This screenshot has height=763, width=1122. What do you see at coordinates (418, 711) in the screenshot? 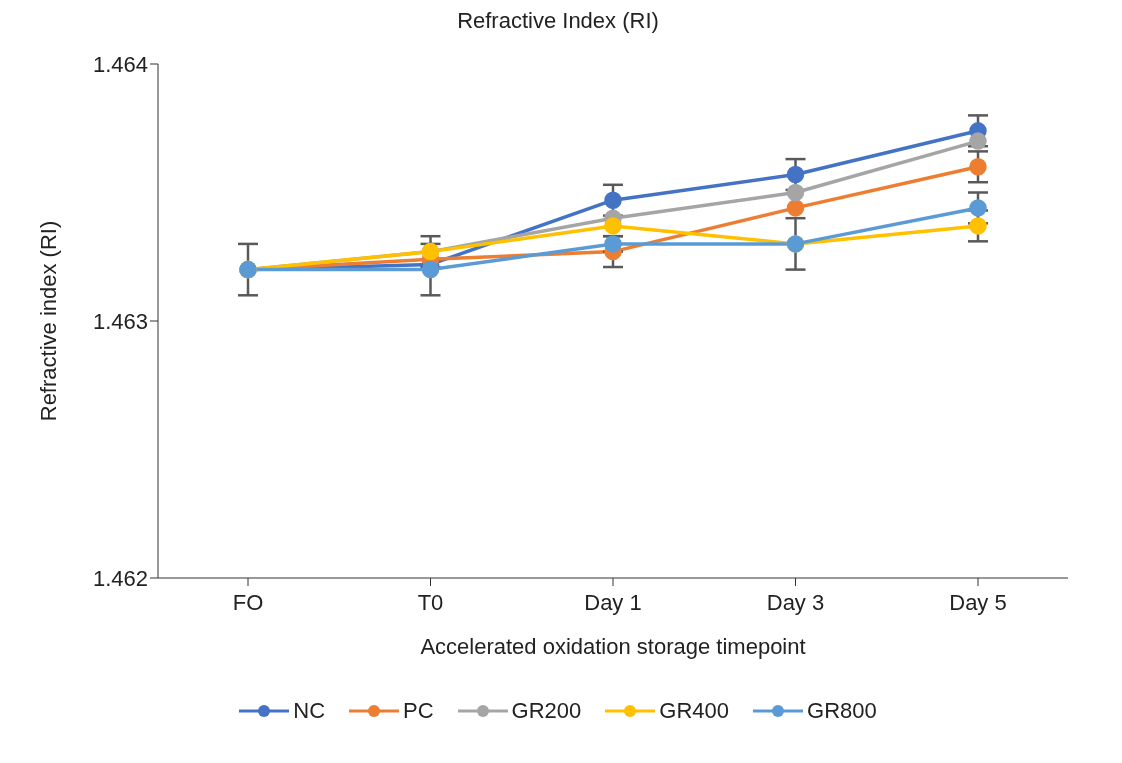
I see `legend-label: PC` at bounding box center [418, 711].